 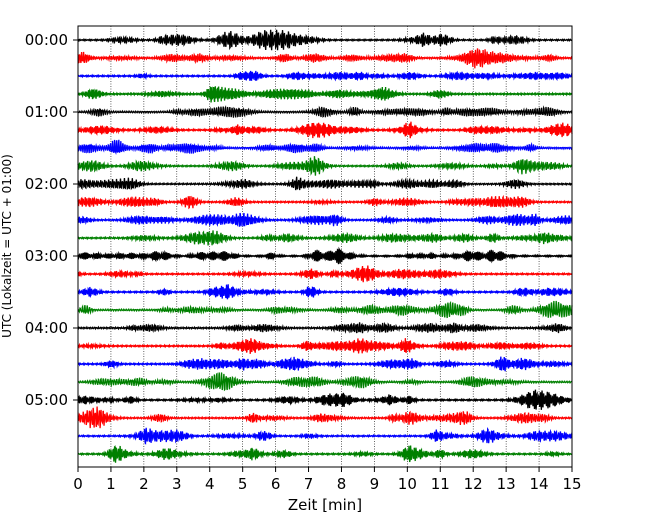 I want to click on x-tick-label-15: 15, so click(x=571, y=484).